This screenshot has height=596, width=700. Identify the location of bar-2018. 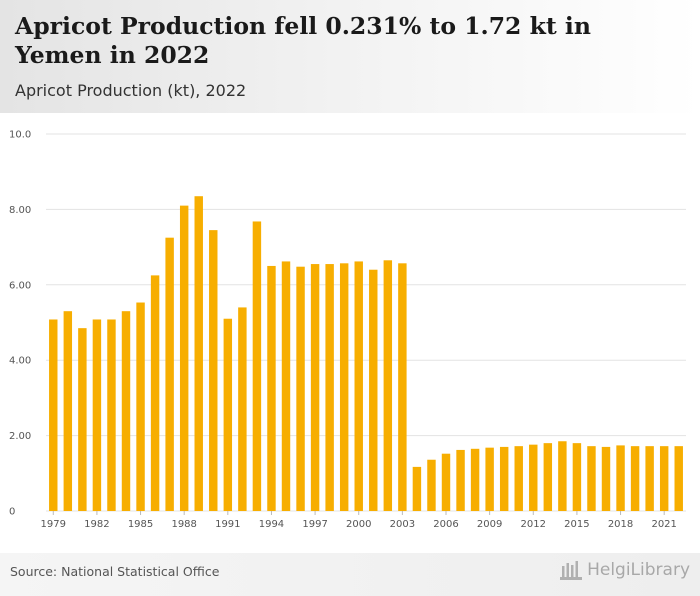
(620, 478).